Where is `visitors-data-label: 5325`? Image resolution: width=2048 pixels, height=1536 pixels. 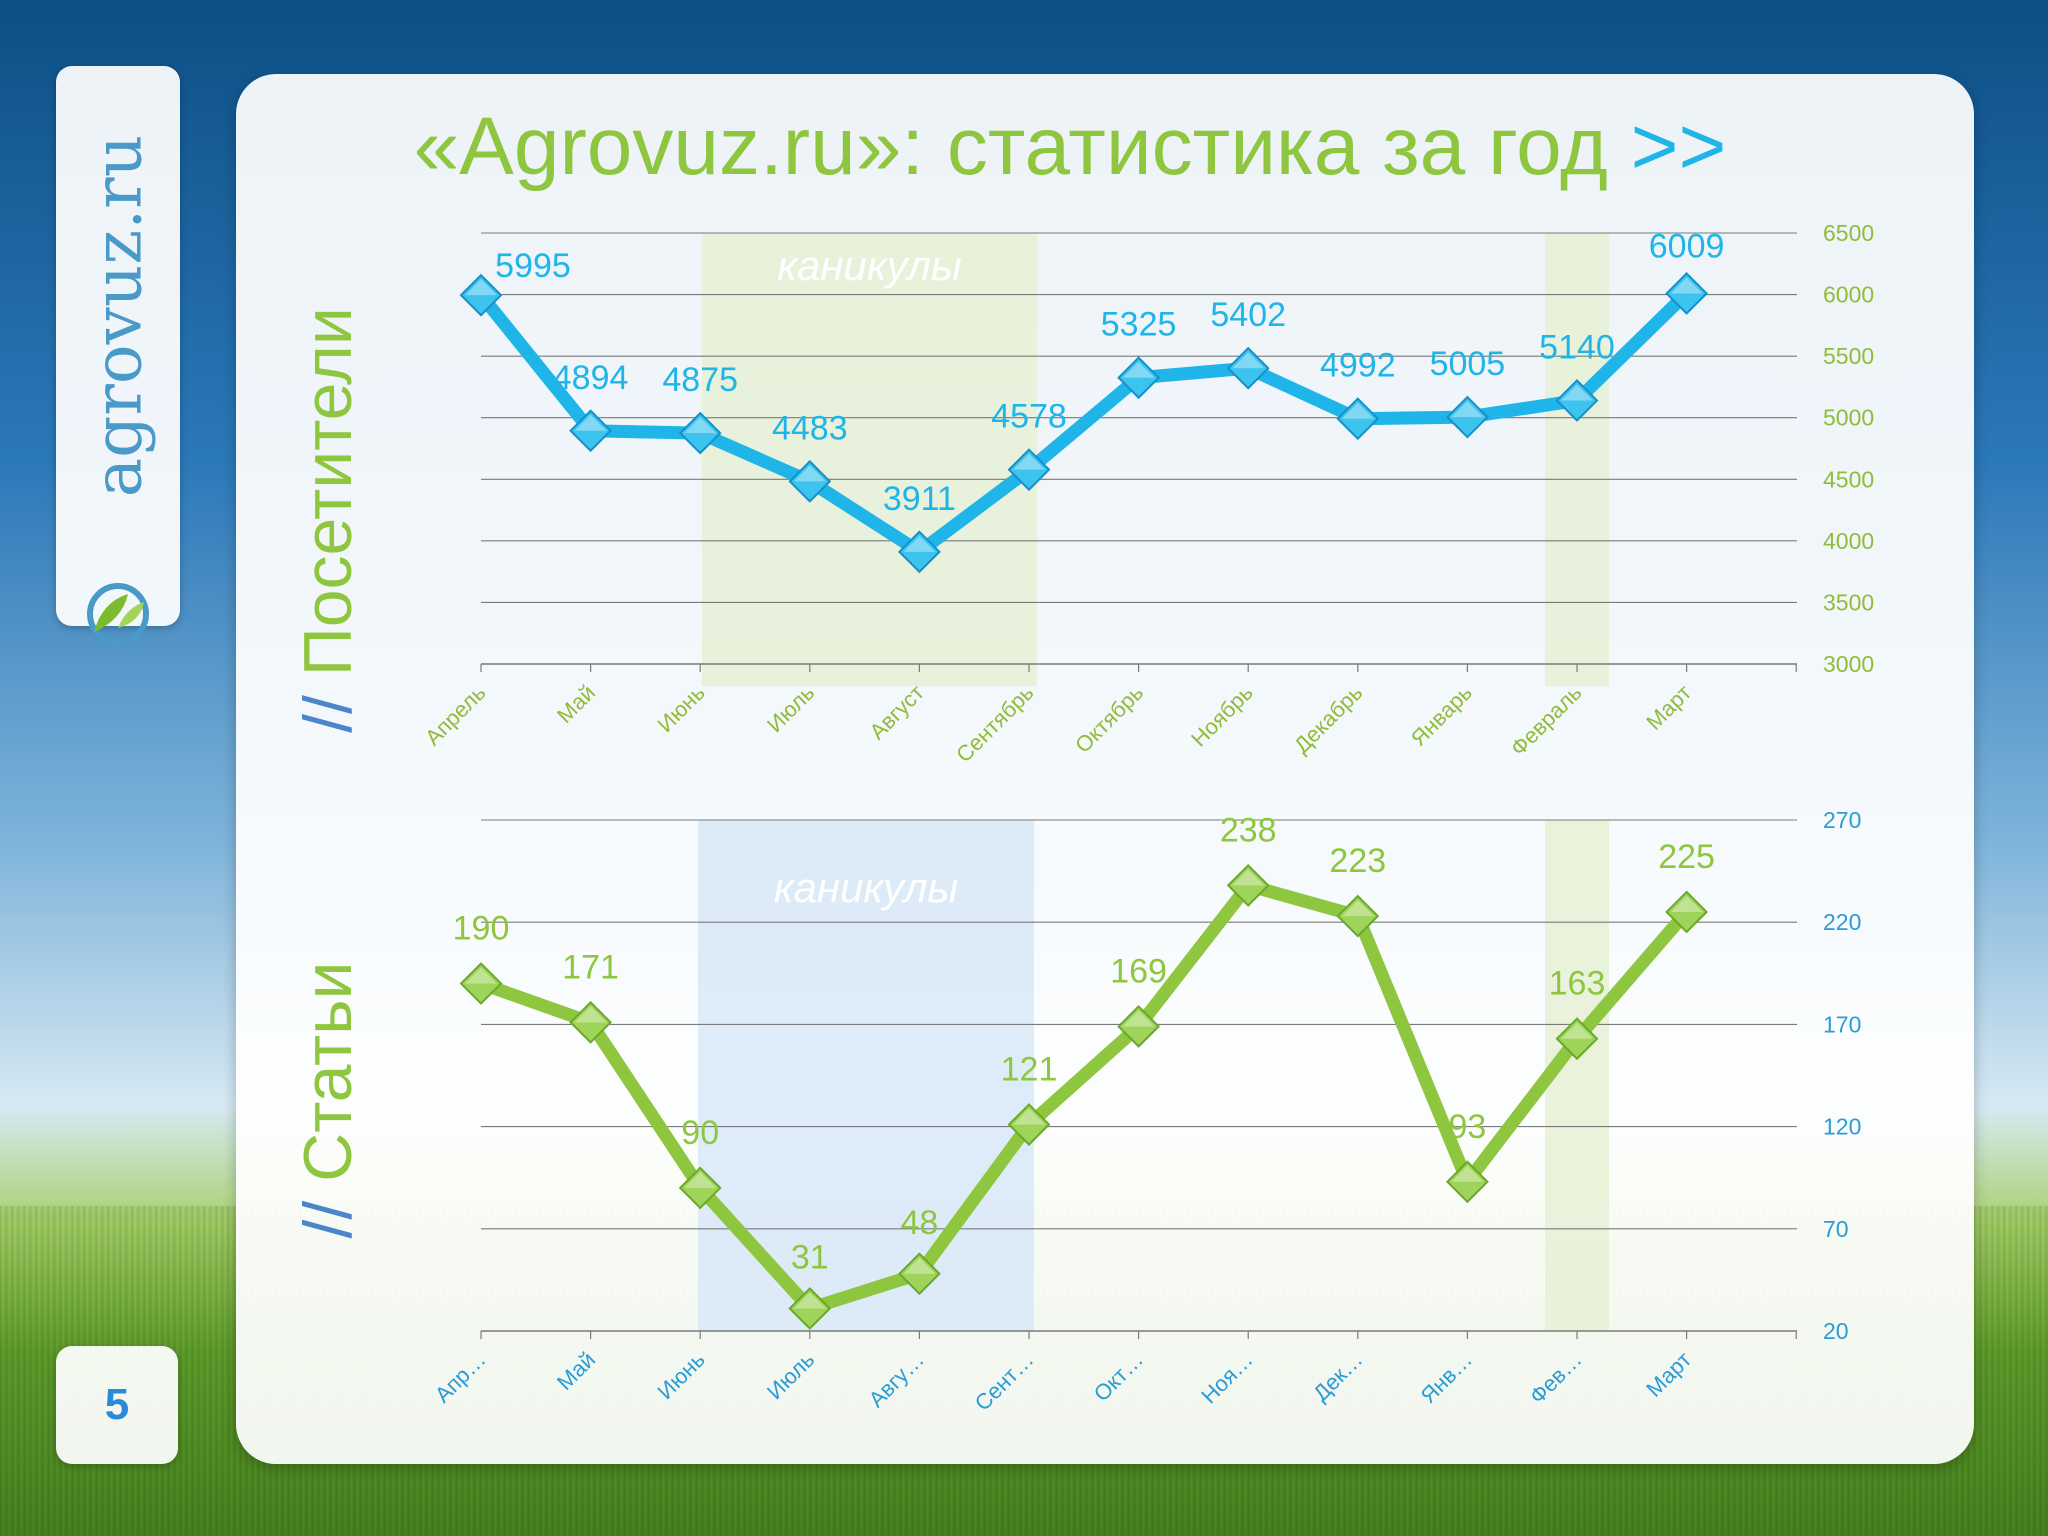 visitors-data-label: 5325 is located at coordinates (1139, 325).